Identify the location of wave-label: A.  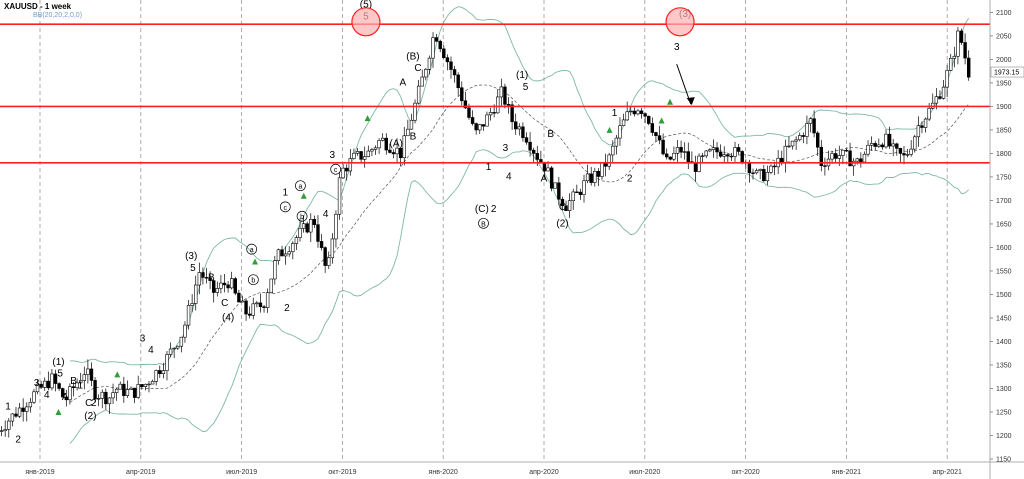
(65, 397).